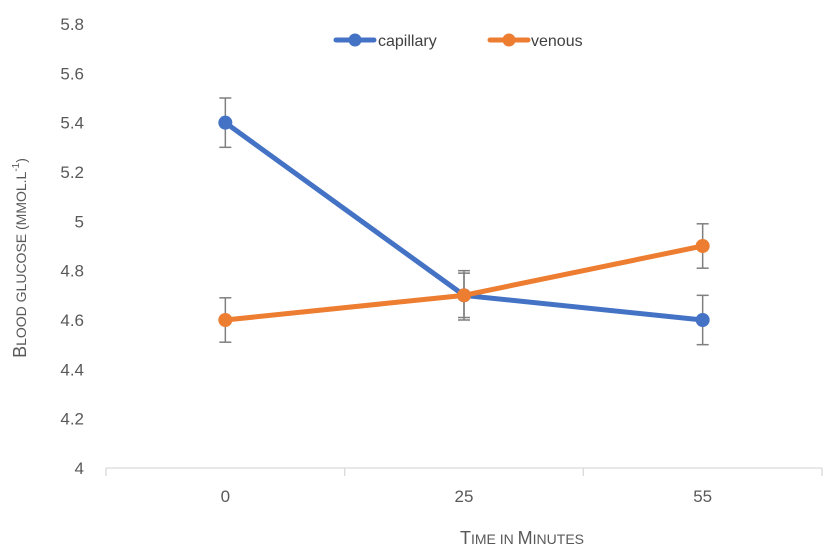 The height and width of the screenshot is (550, 840). What do you see at coordinates (20, 258) in the screenshot?
I see `y-axis-title: BLOOD GLUCOSE (MMOL.L-1)` at bounding box center [20, 258].